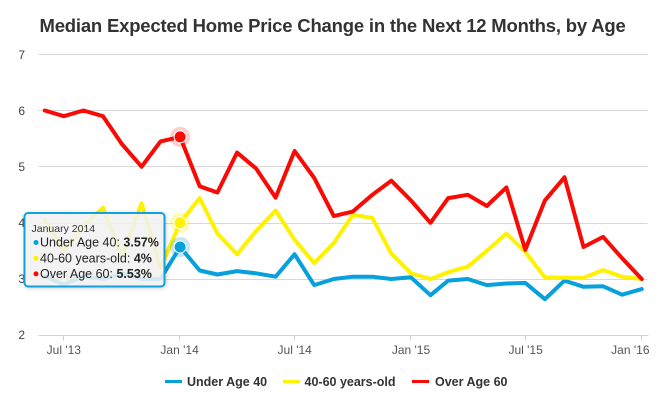  Describe the element at coordinates (21, 223) in the screenshot. I see `svg-text: 4` at that location.